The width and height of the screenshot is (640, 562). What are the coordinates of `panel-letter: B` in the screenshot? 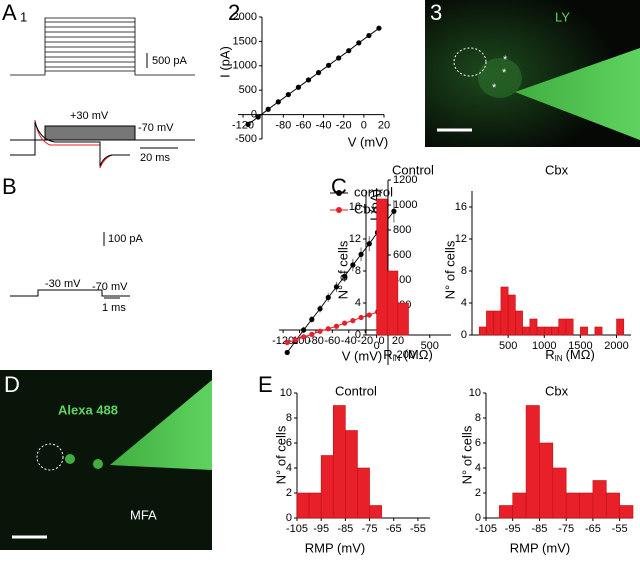 It's located at (9, 186).